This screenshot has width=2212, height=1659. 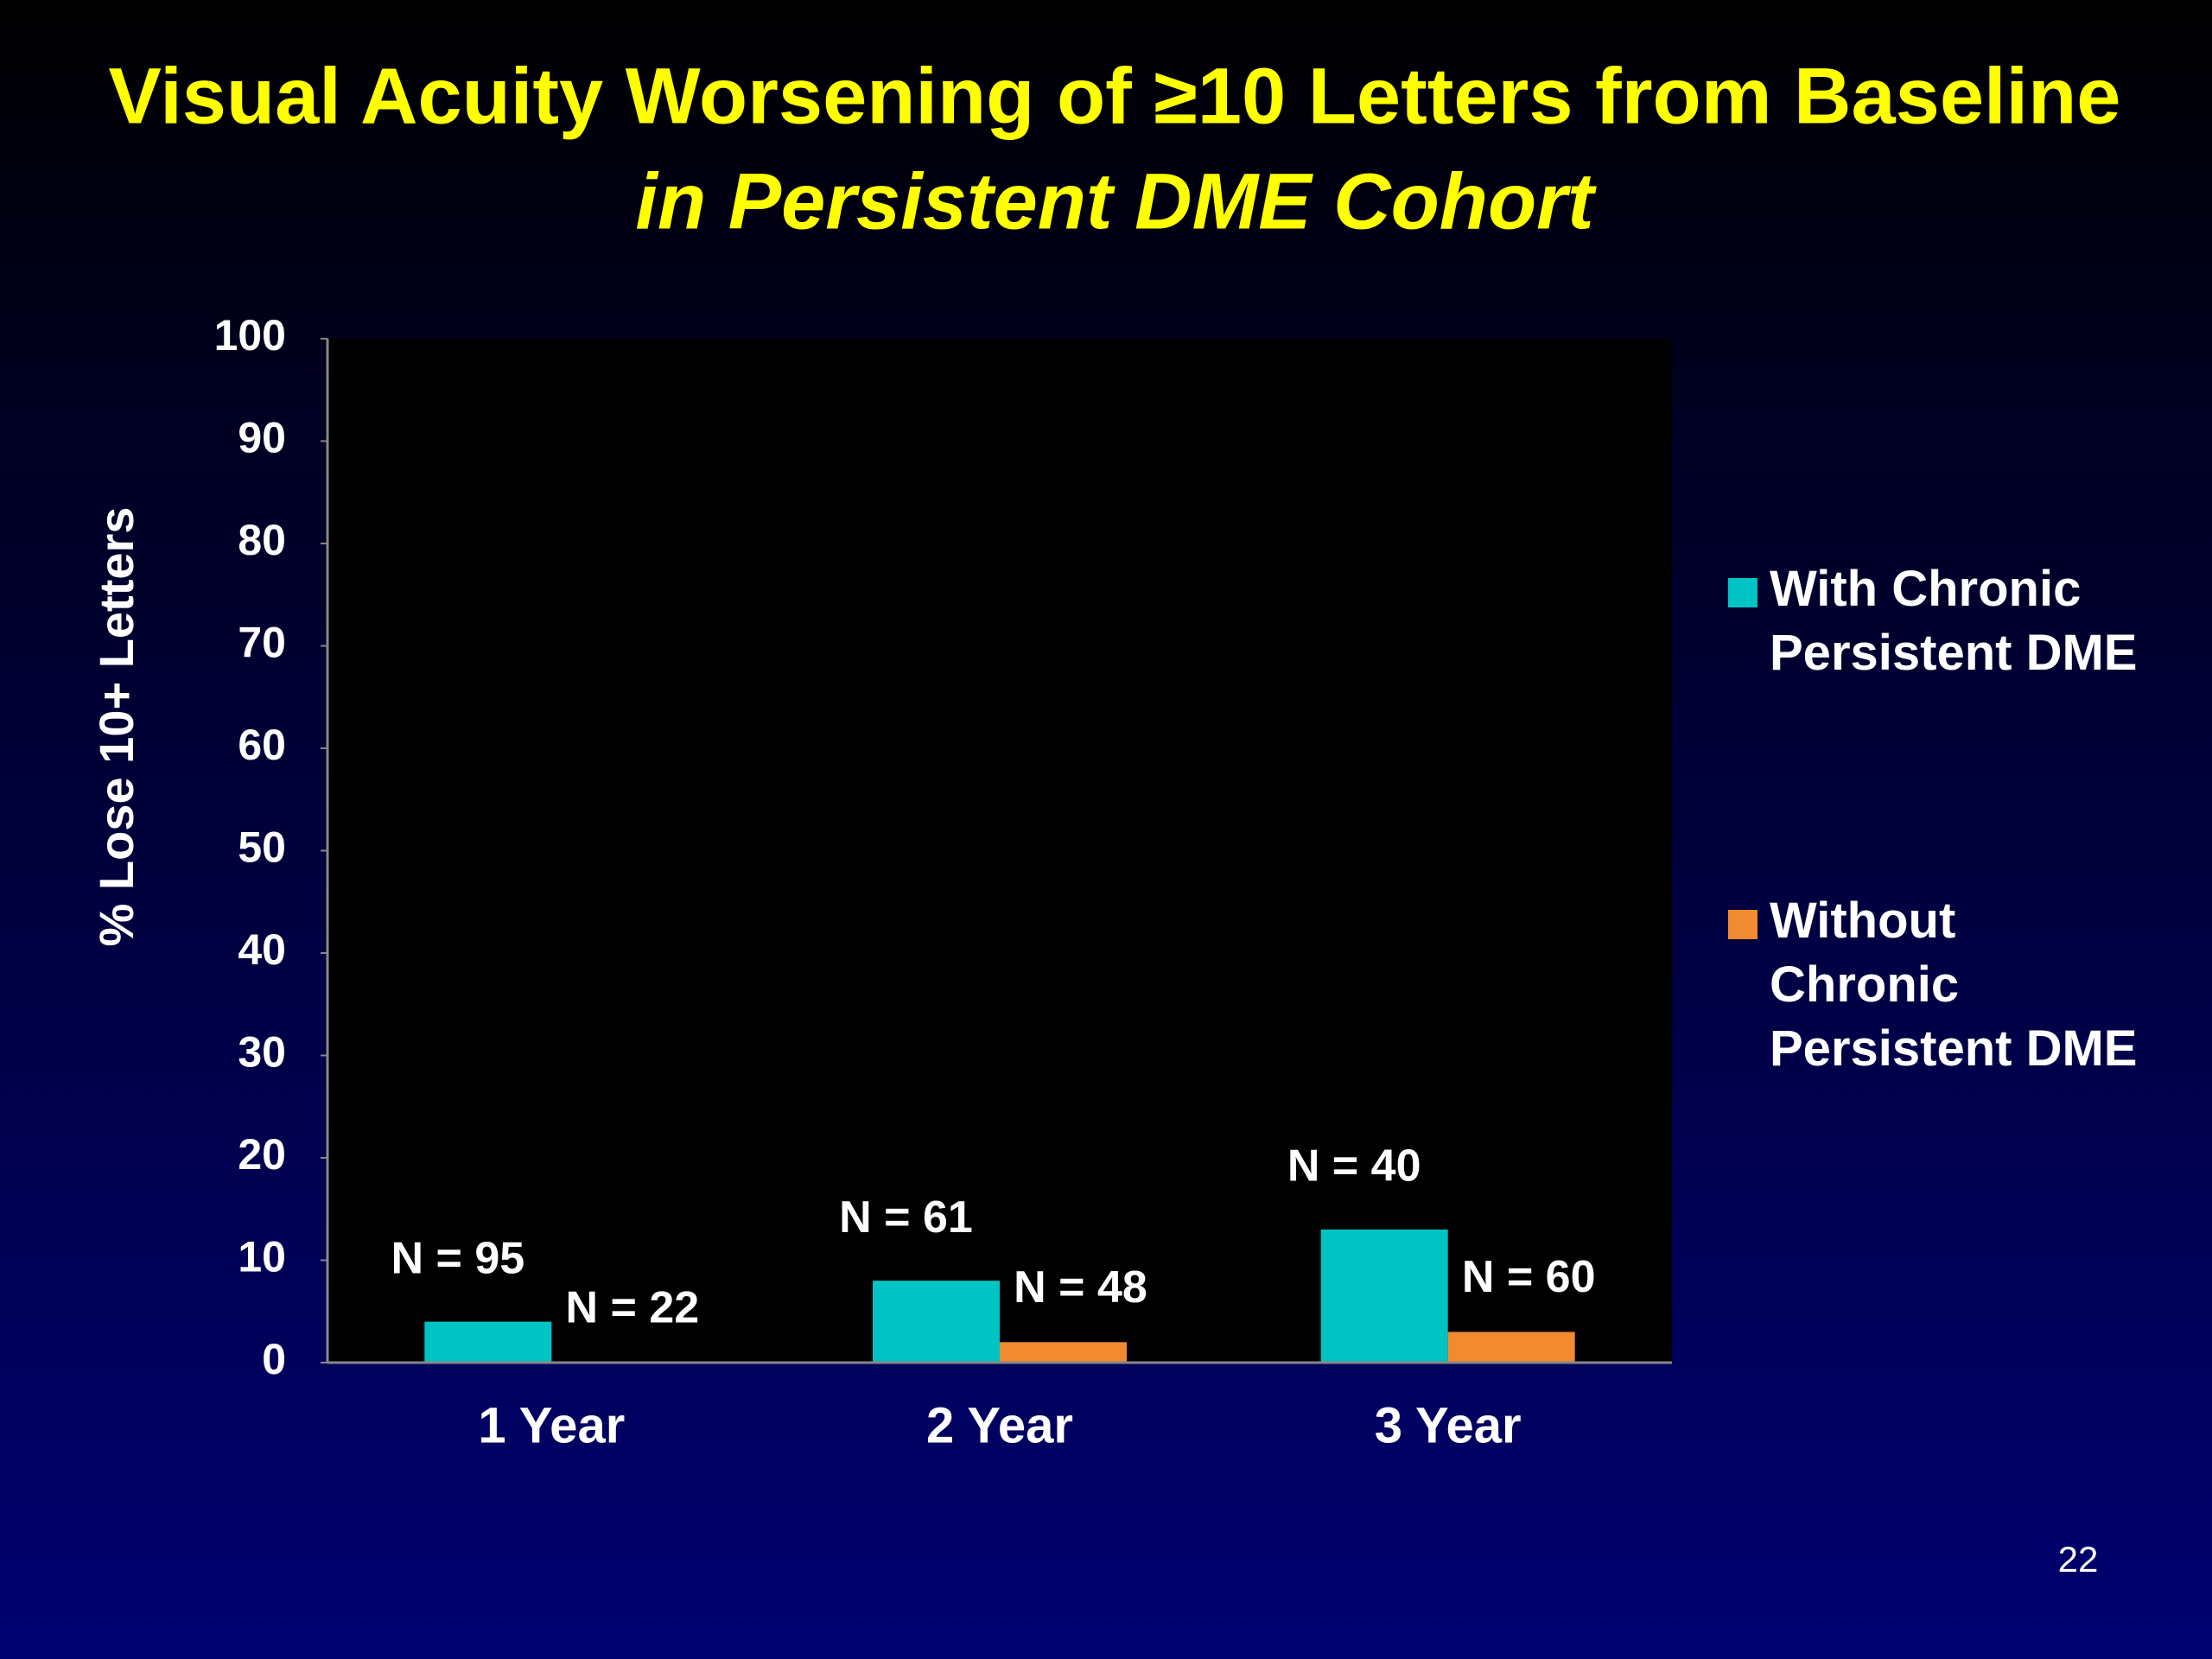 I want to click on n-label: N = 48, so click(x=1080, y=1287).